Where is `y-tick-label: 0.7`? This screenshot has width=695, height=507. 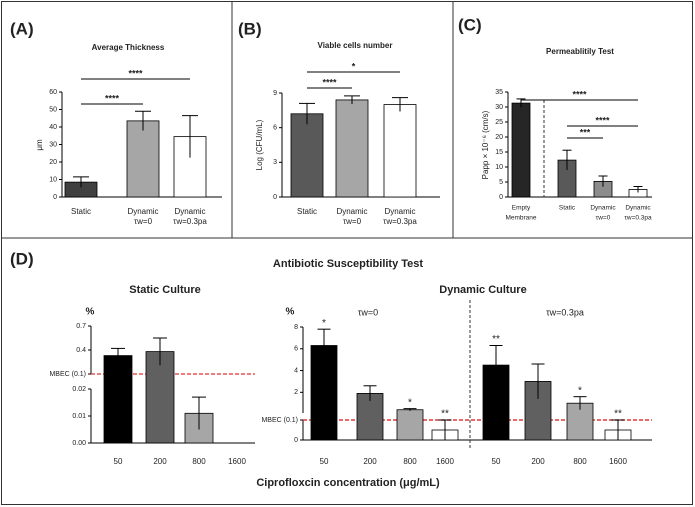
y-tick-label: 0.7 is located at coordinates (81, 326).